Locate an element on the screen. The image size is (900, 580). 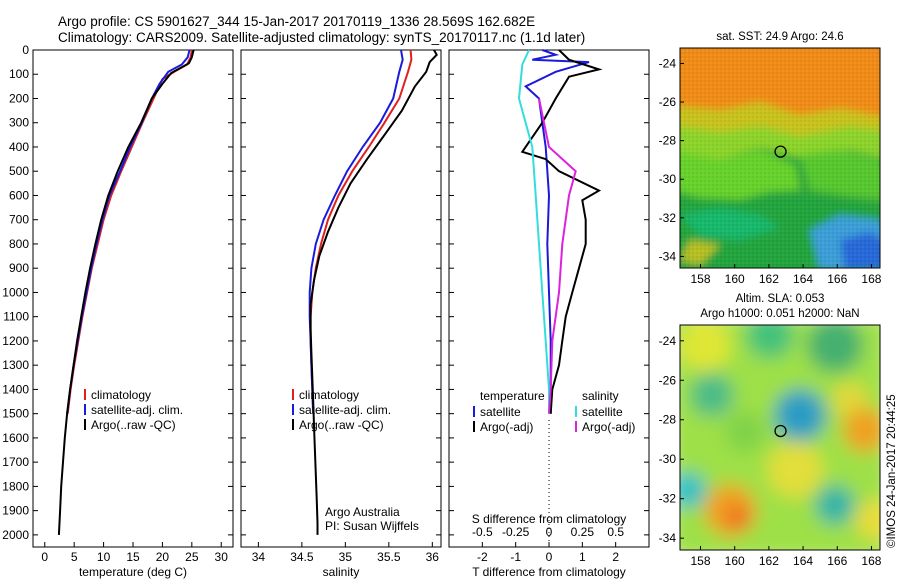
x-tick-label: 35.5 is located at coordinates (389, 557).